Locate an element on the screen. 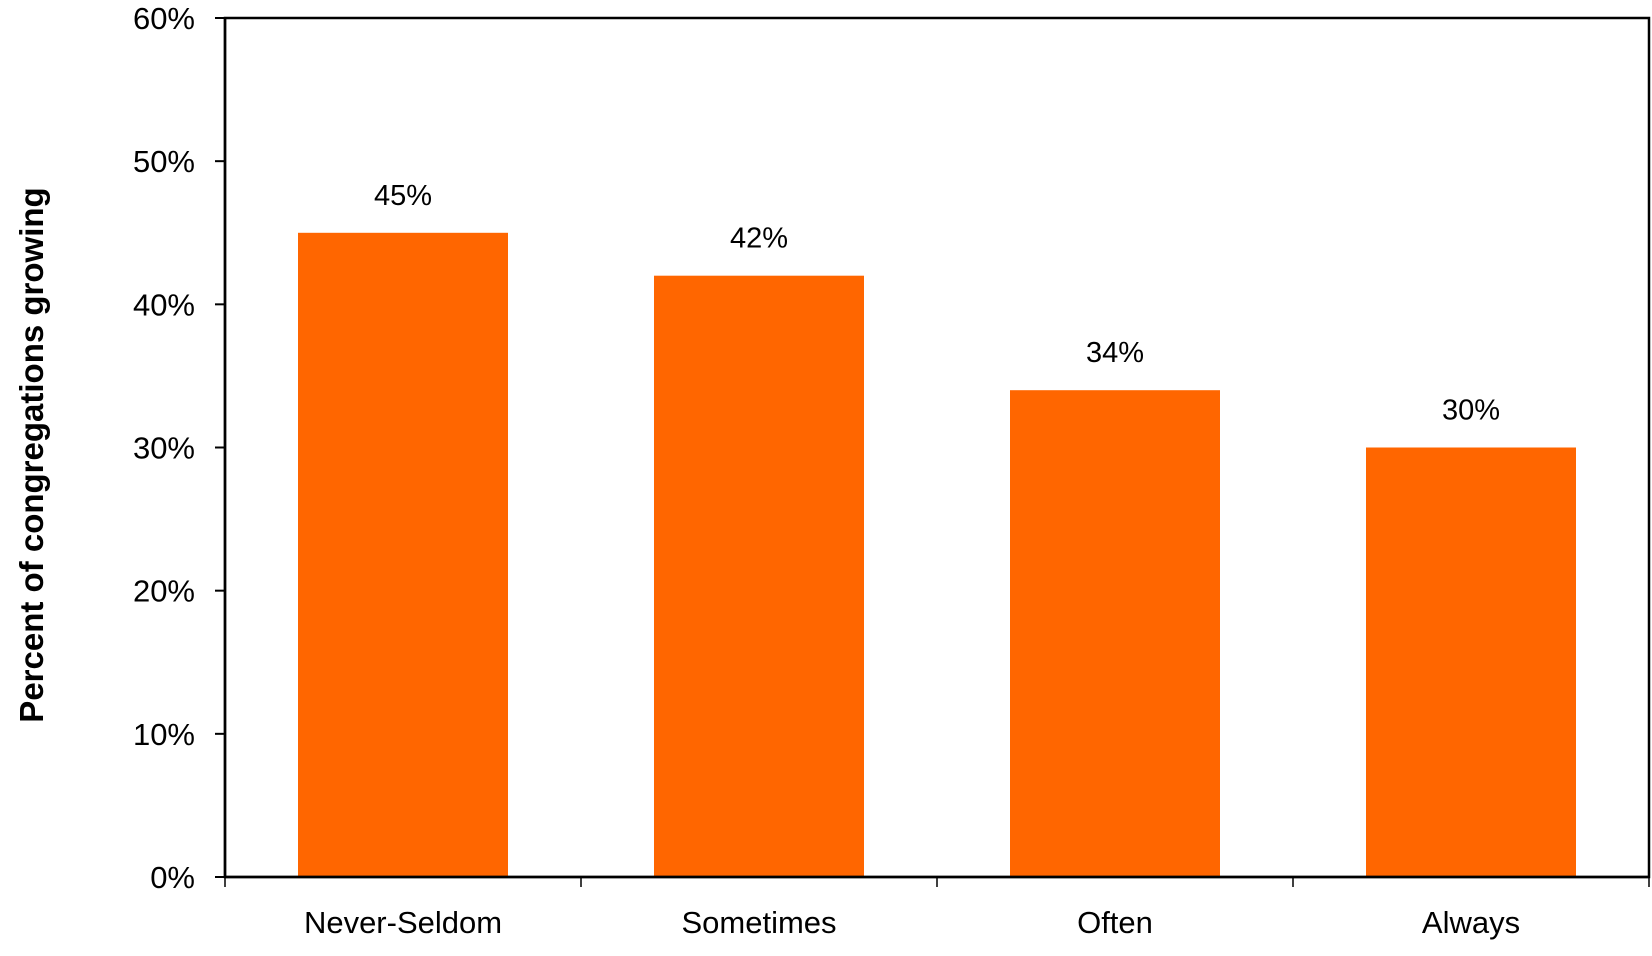 The height and width of the screenshot is (956, 1652). x-tick-label: Never-Seldom is located at coordinates (403, 922).